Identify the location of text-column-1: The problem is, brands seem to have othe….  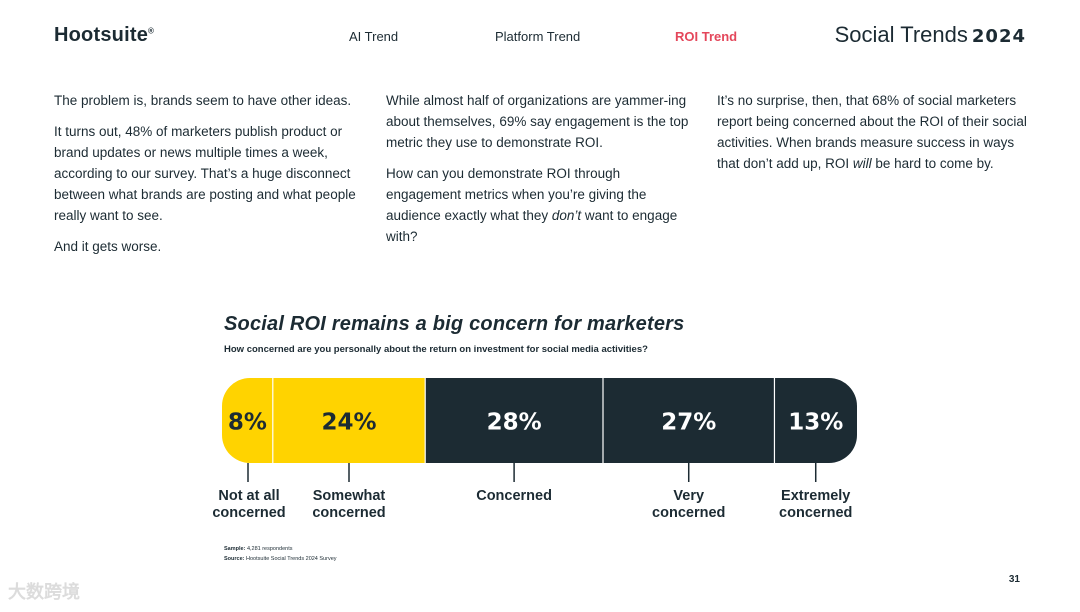
(210, 178).